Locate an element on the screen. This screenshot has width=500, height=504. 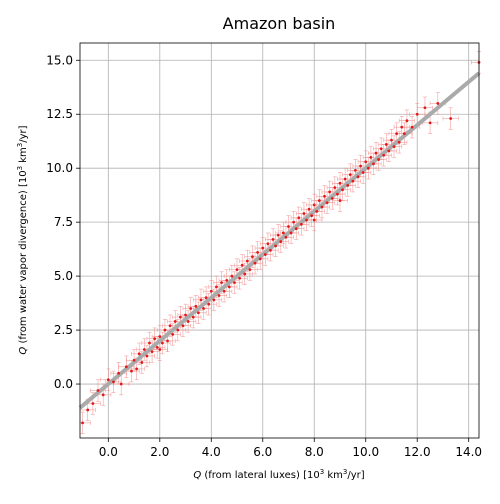
y-tick-label: 12.5 is located at coordinates (59, 114).